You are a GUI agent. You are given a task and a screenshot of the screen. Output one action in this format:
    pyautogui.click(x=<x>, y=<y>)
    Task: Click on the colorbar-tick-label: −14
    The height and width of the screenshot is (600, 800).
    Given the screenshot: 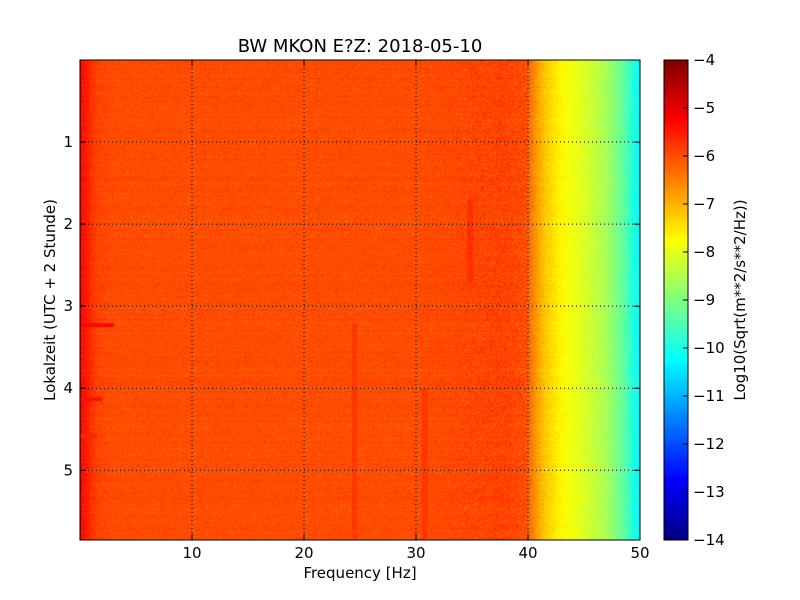 What is the action you would take?
    pyautogui.click(x=709, y=540)
    